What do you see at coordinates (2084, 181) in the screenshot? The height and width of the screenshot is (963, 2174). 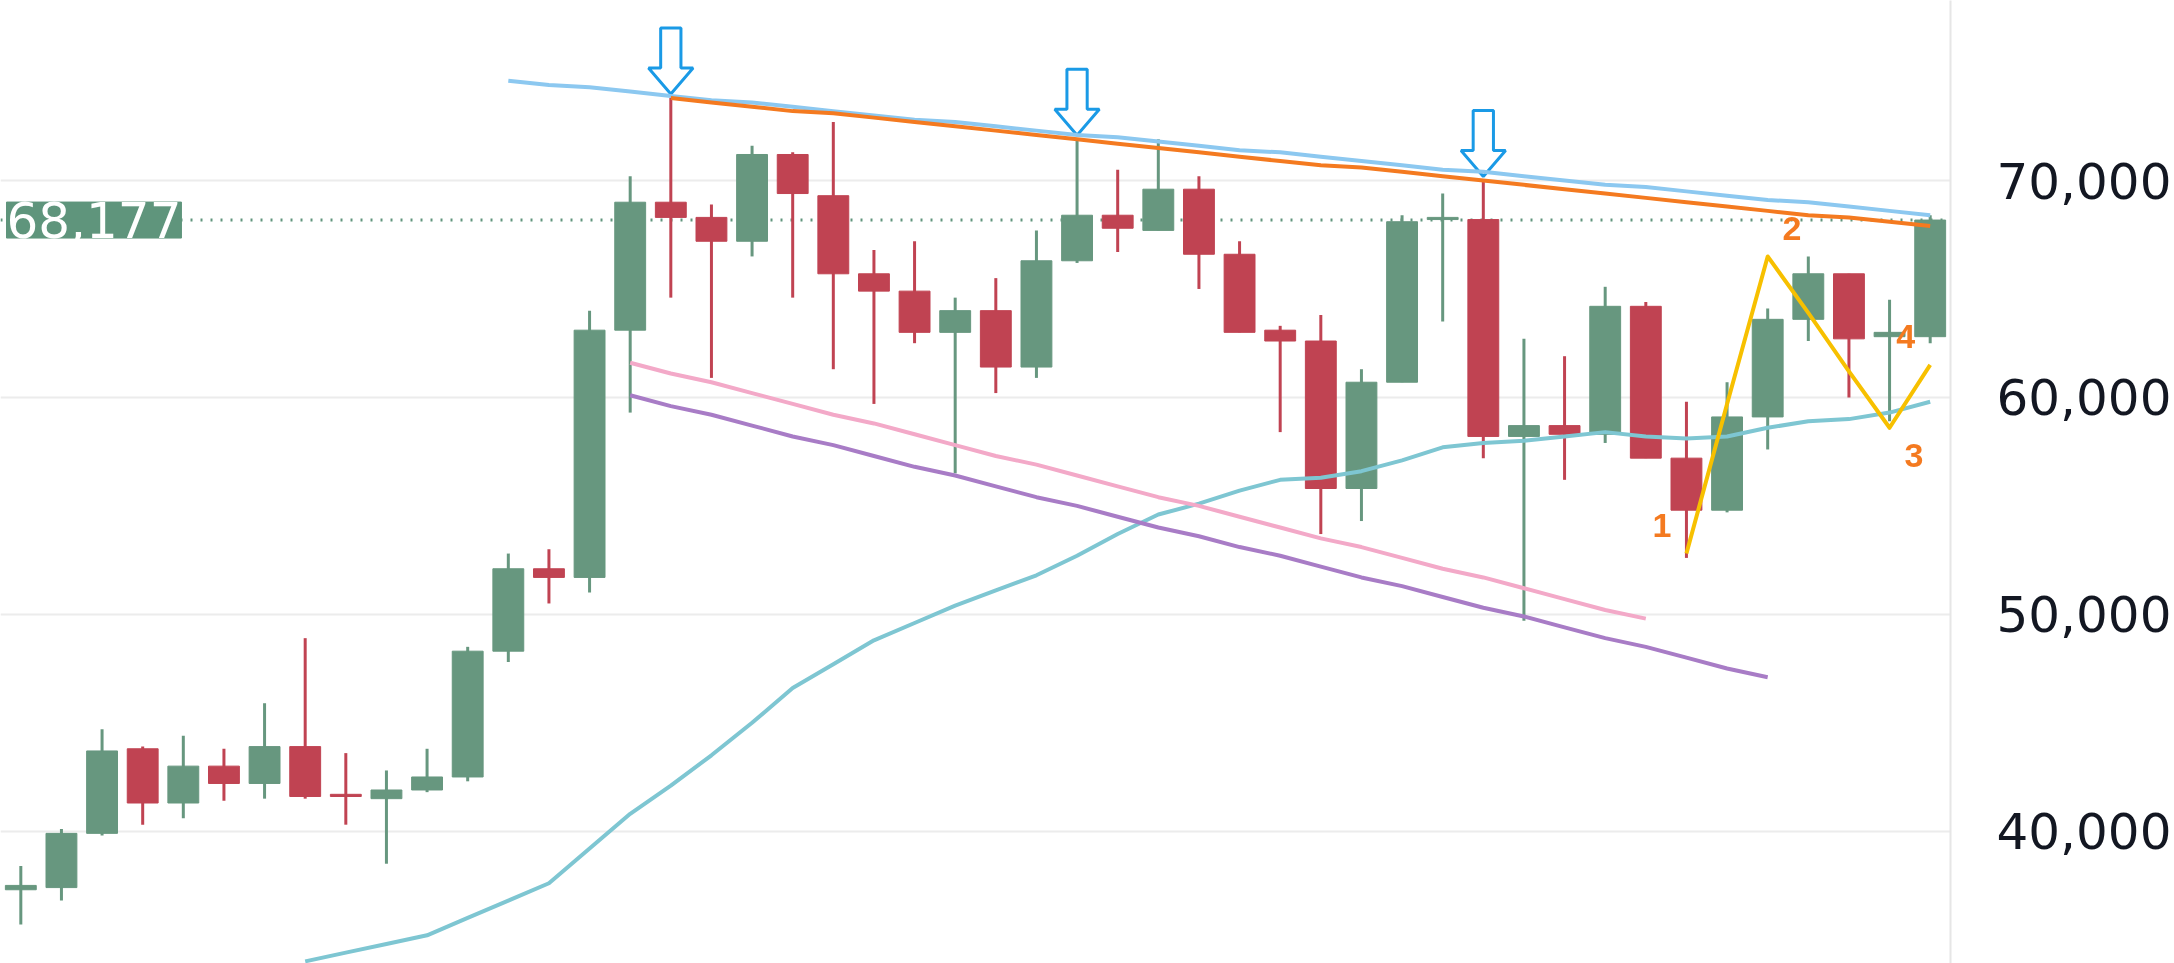 I see `y-tick-label: 70,000` at bounding box center [2084, 181].